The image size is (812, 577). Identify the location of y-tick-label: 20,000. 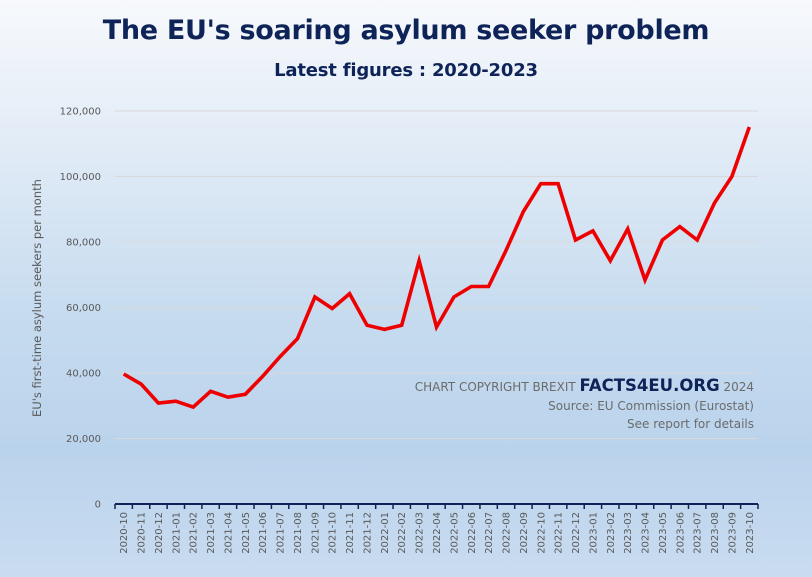
(83, 439).